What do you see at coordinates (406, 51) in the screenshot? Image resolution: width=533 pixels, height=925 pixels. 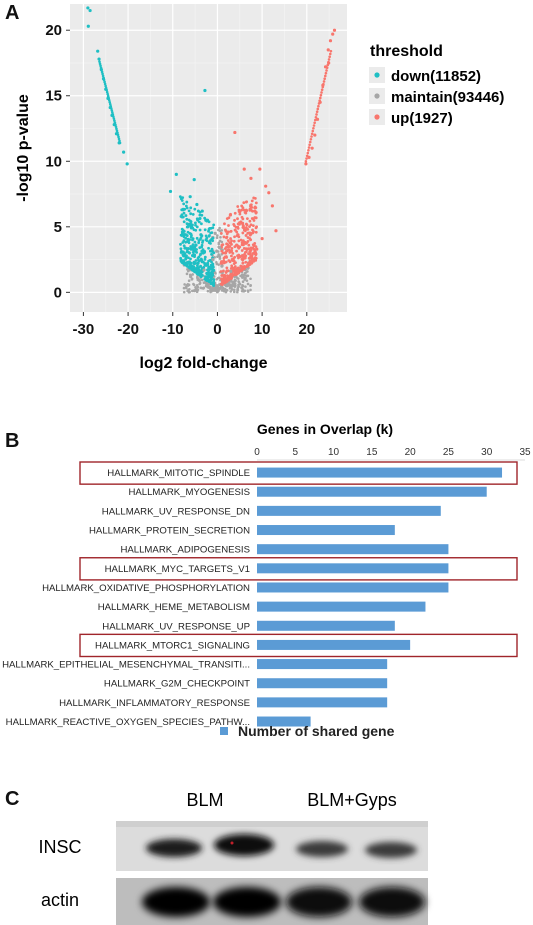 I see `legend-title: threshold` at bounding box center [406, 51].